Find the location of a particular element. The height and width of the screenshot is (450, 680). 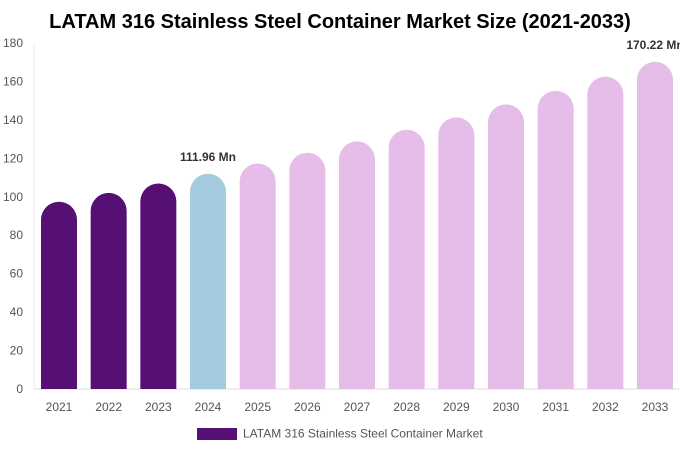

bar-2026 is located at coordinates (307, 270).